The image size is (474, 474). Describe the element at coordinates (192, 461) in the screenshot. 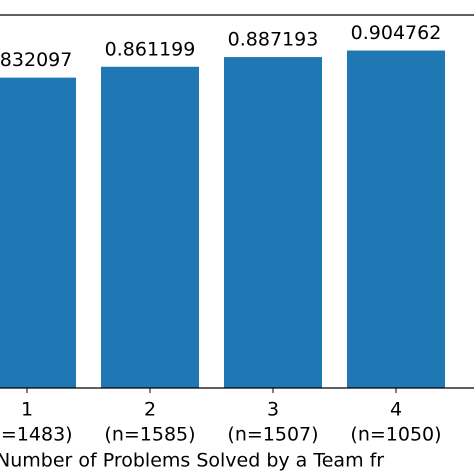

I see `x-axis-label: Number of Problems Solved by a Team fr` at that location.